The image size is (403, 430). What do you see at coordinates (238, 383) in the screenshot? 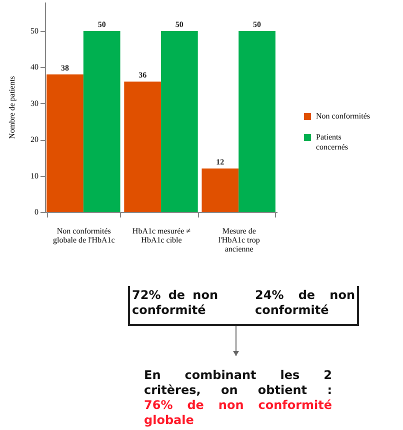
I see `text: En combinant les 2 critères, on obtient :` at bounding box center [238, 383].